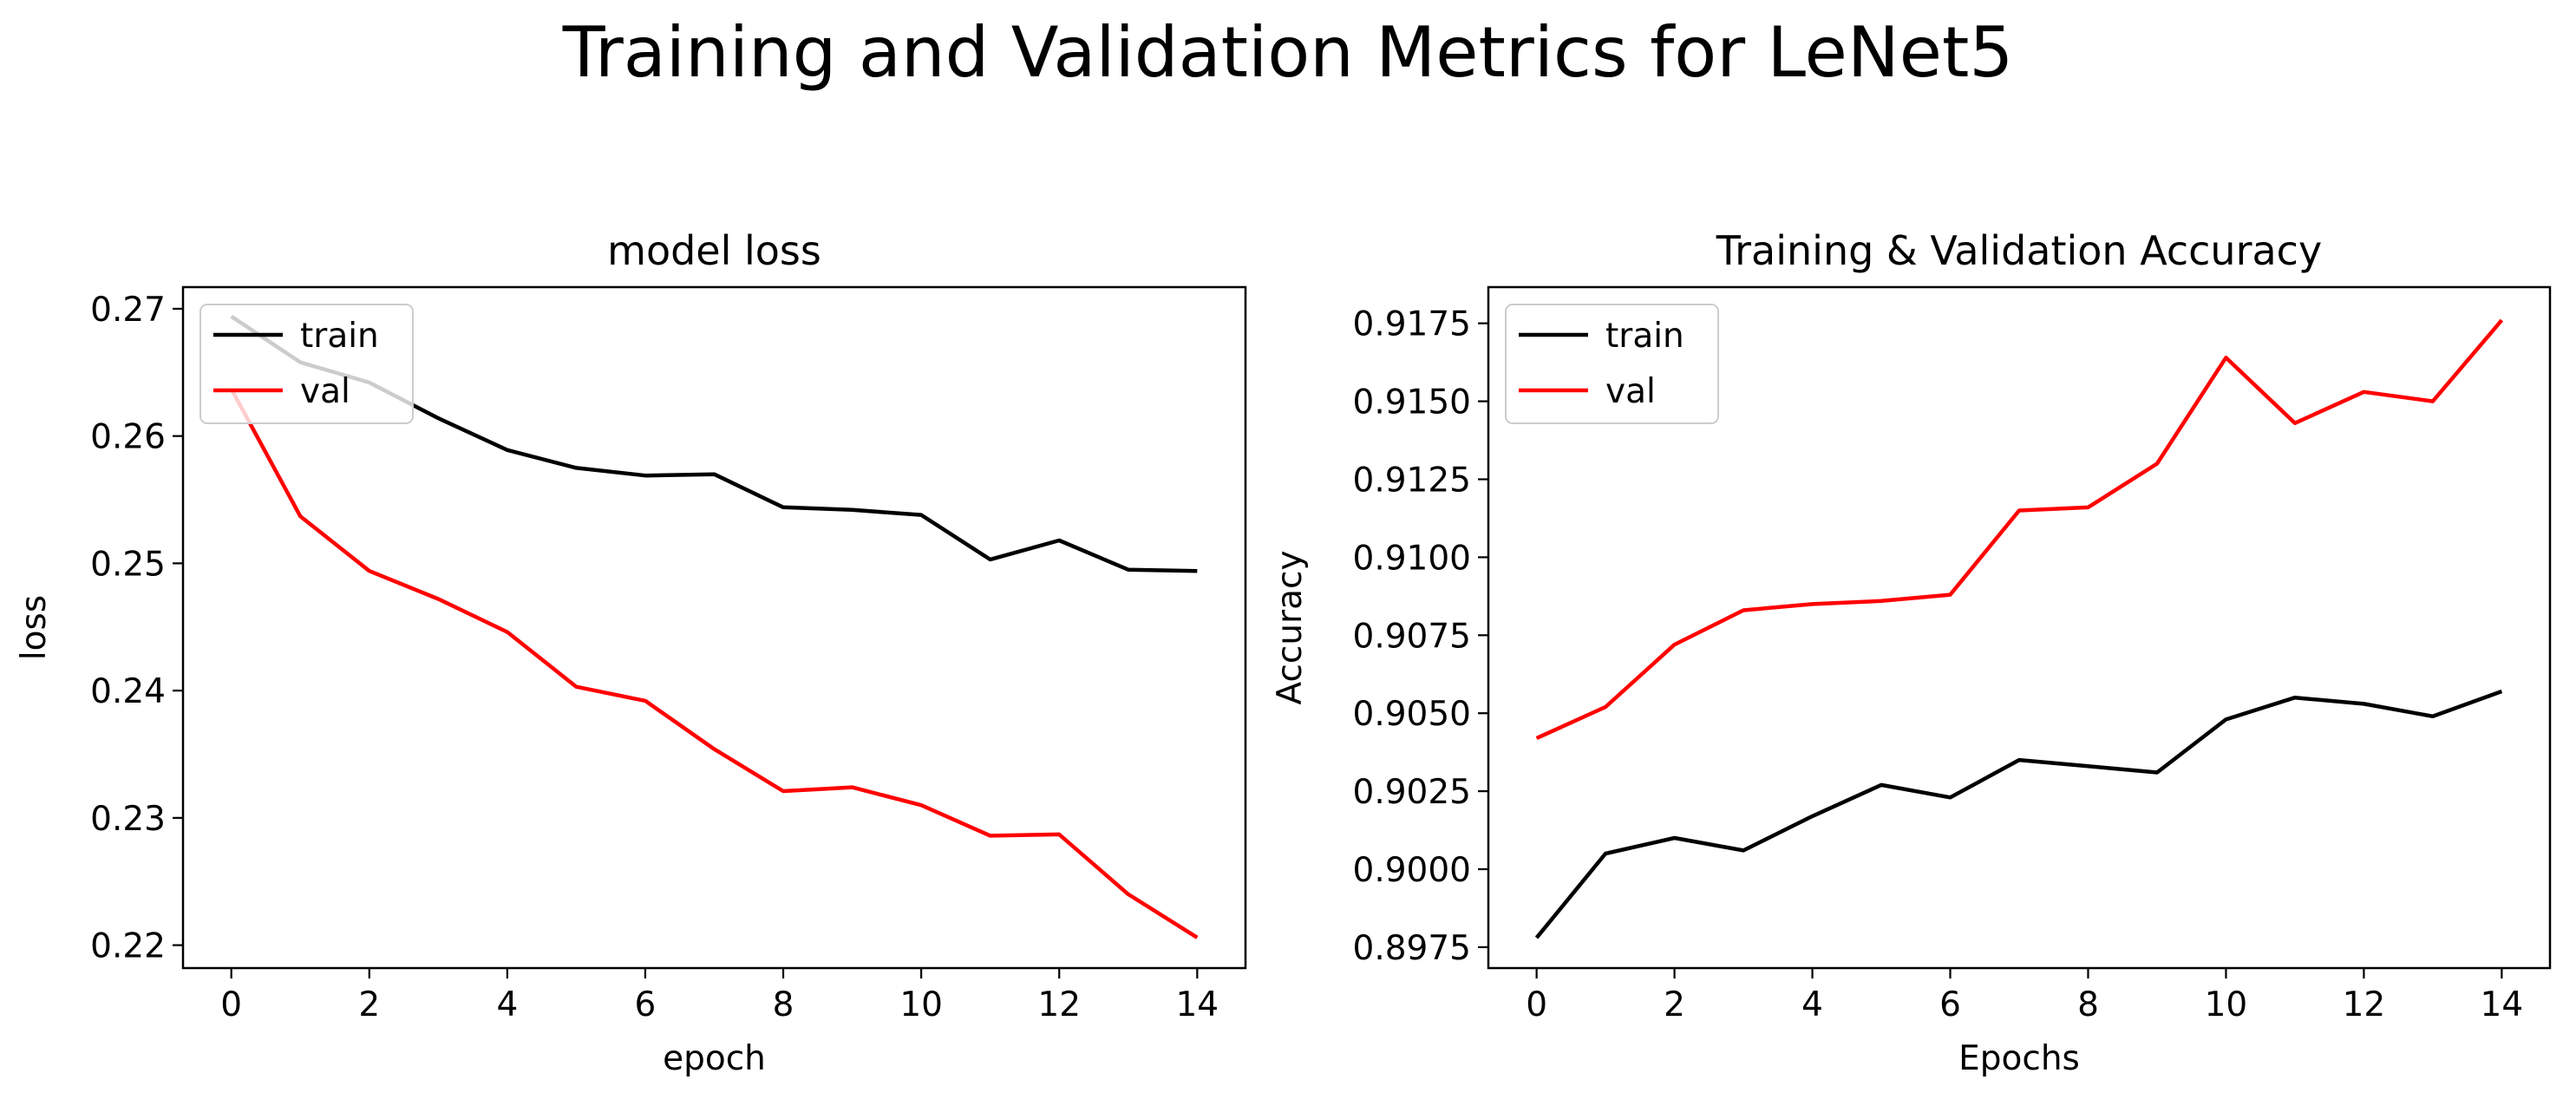 This screenshot has height=1106, width=2576. I want to click on axes-title: model loss, so click(714, 250).